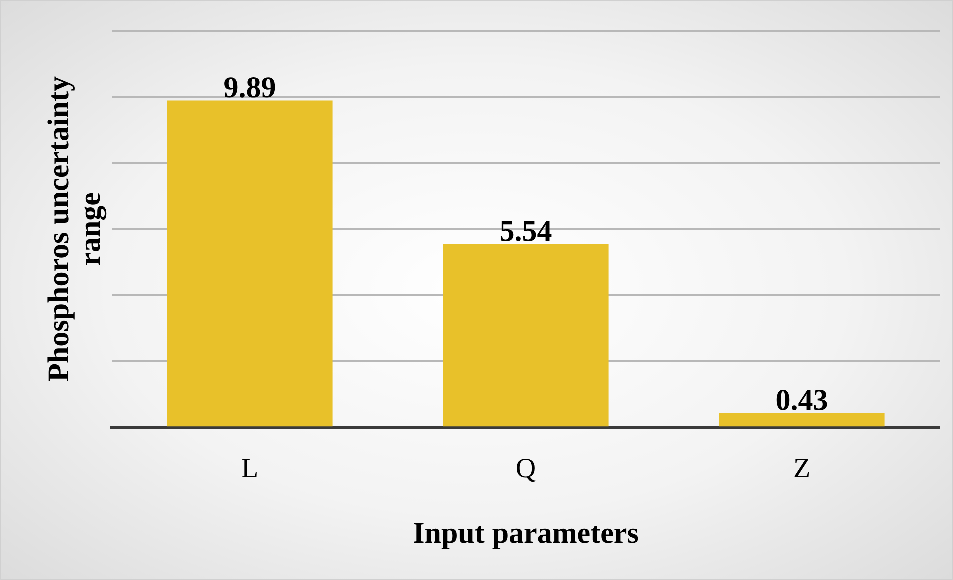 Image resolution: width=953 pixels, height=580 pixels. I want to click on y-axis-title: Phosphoros uncertainty range, so click(74, 229).